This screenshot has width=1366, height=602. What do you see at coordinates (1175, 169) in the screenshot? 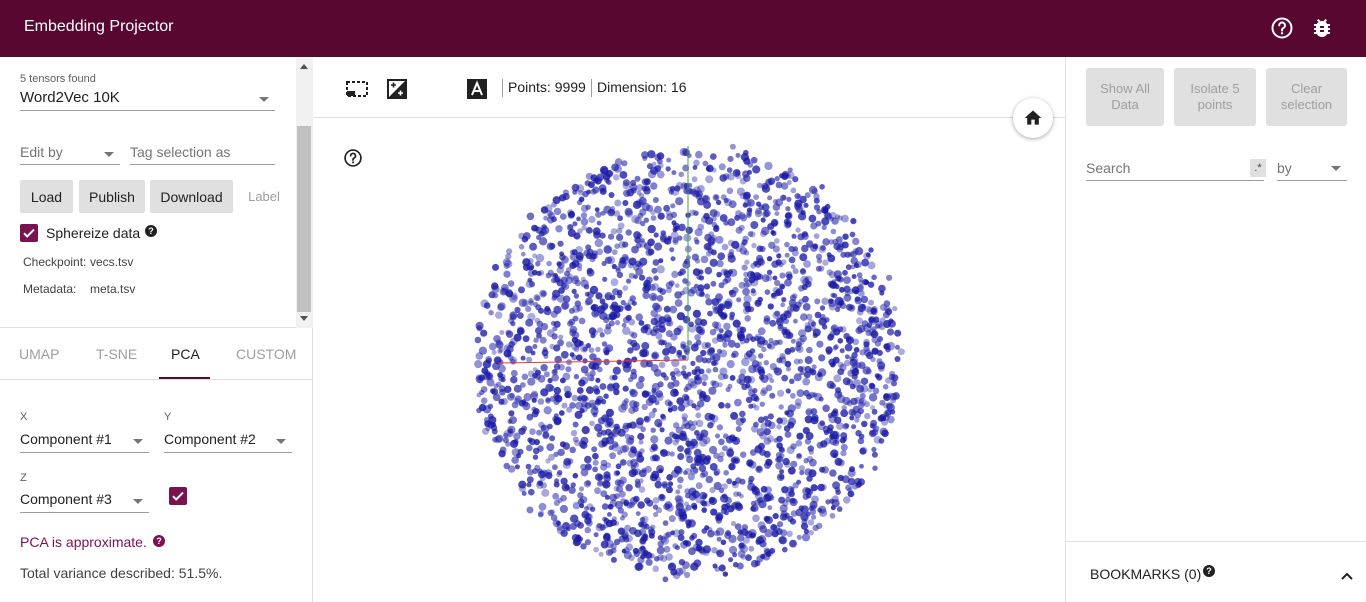
I see `search-input: Search` at bounding box center [1175, 169].